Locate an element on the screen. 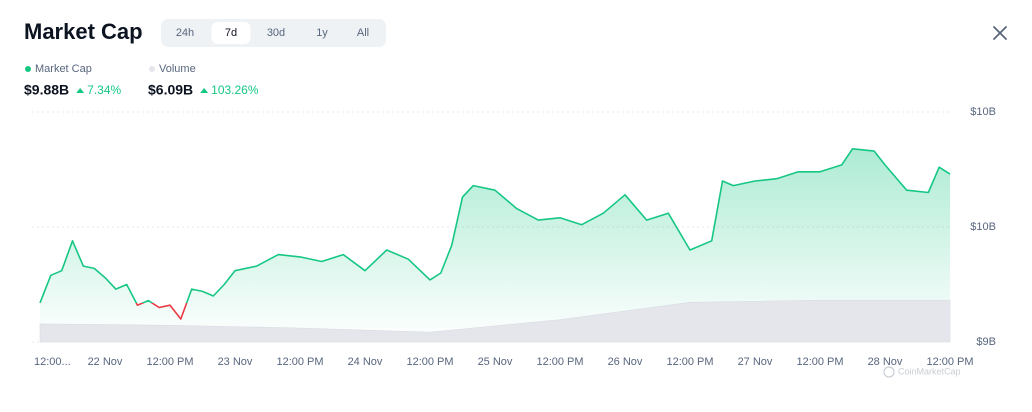  tab: 7d is located at coordinates (231, 33).